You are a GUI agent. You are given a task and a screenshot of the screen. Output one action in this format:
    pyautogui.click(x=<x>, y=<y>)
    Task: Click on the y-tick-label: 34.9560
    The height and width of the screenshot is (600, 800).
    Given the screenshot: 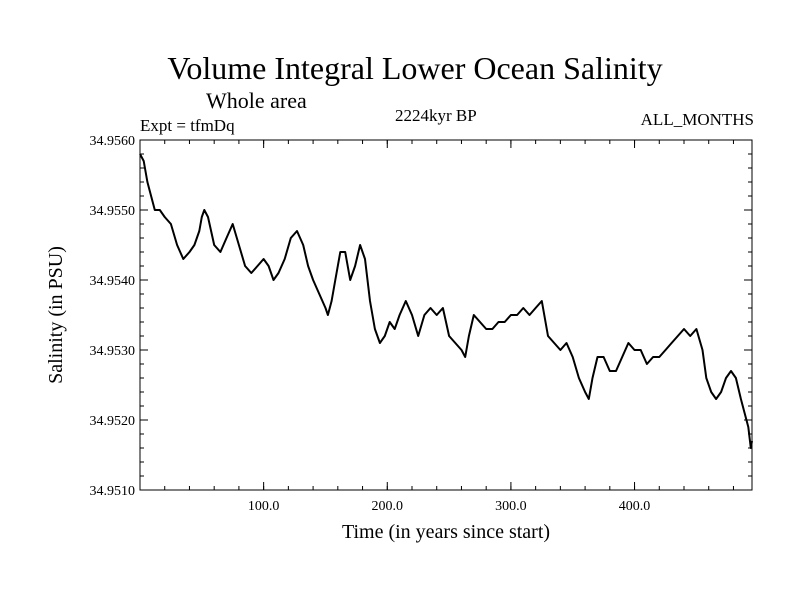 What is the action you would take?
    pyautogui.click(x=113, y=141)
    